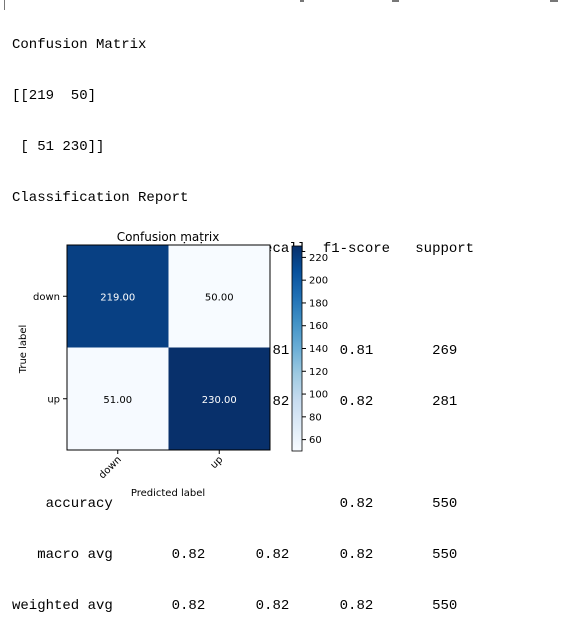  Describe the element at coordinates (318, 326) in the screenshot. I see `colorbar-tick-label: 160` at that location.